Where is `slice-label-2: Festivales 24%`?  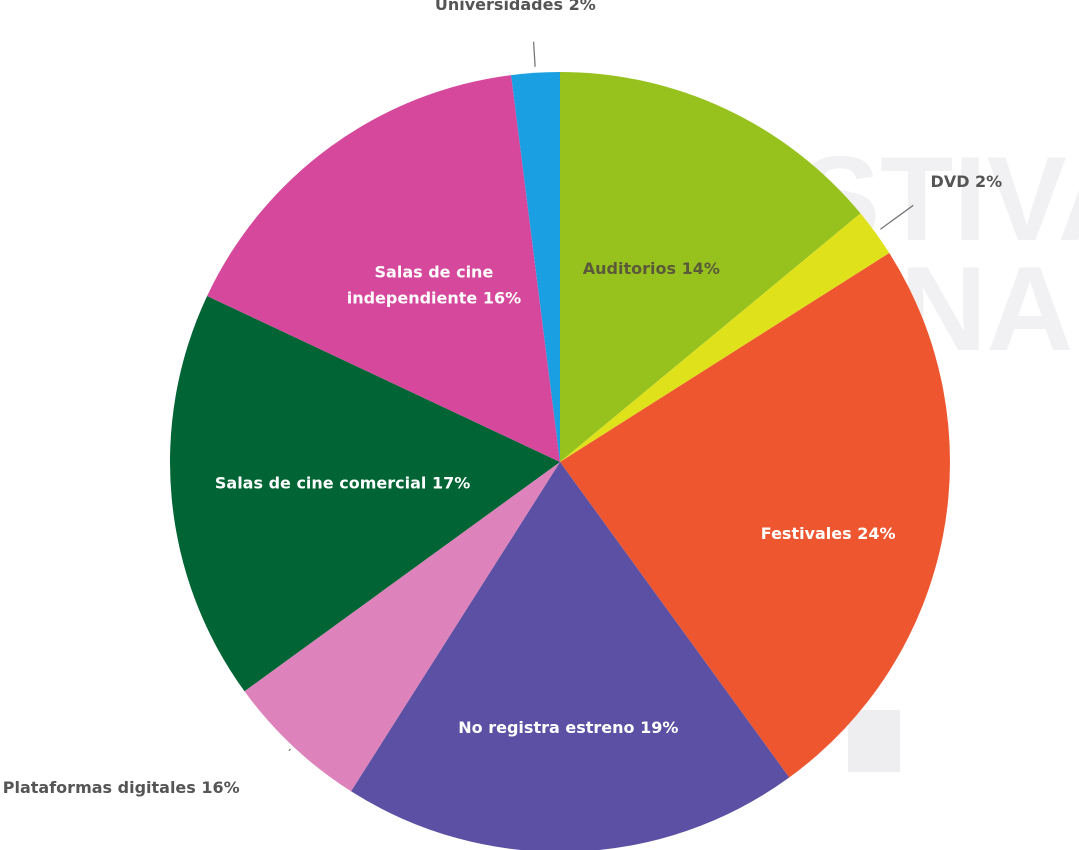
slice-label-2: Festivales 24% is located at coordinates (828, 533).